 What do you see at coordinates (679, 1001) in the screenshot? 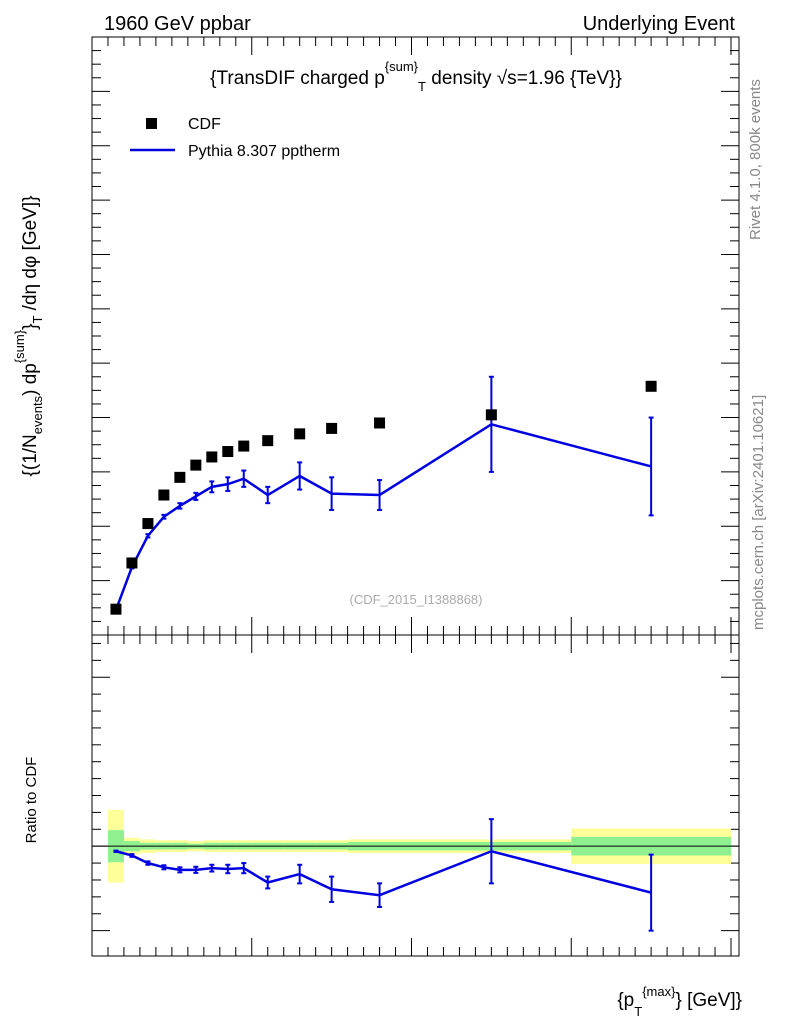
I see `x-axis-label: {pT{max}} [GeV]}` at bounding box center [679, 1001].